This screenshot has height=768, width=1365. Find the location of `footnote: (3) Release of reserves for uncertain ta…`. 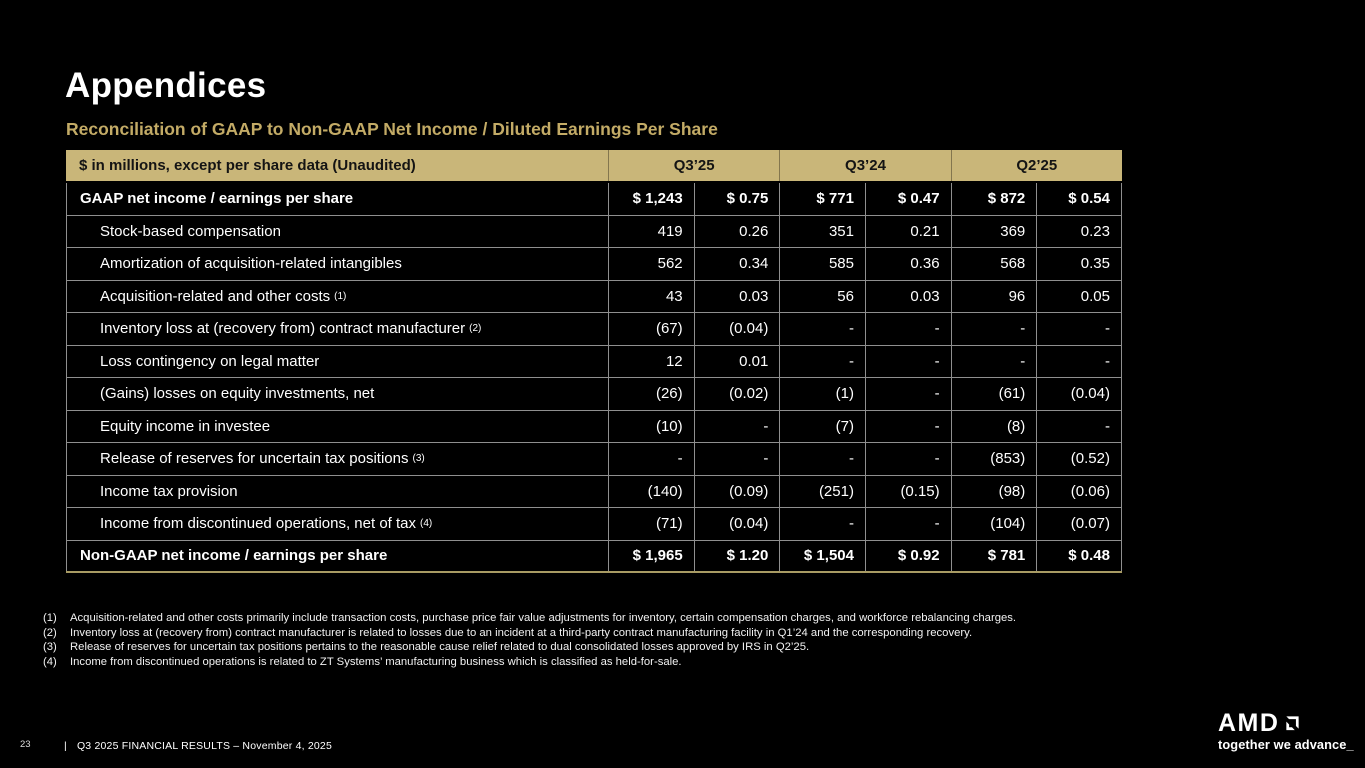

footnote: (3) Release of reserves for uncertain ta… is located at coordinates (615, 647).